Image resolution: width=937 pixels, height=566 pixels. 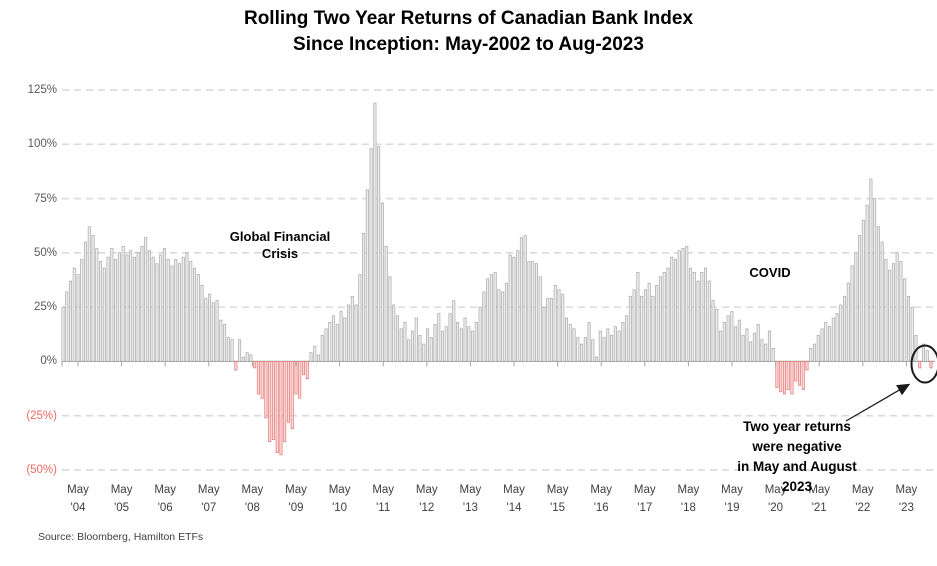 What do you see at coordinates (484, 364) in the screenshot?
I see `x-axis` at bounding box center [484, 364].